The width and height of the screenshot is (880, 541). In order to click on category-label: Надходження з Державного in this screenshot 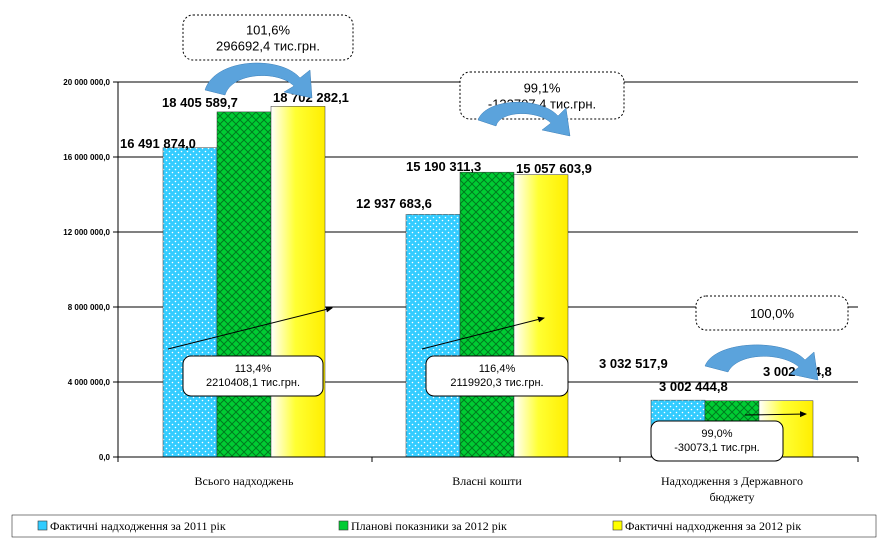, I will do `click(732, 481)`.